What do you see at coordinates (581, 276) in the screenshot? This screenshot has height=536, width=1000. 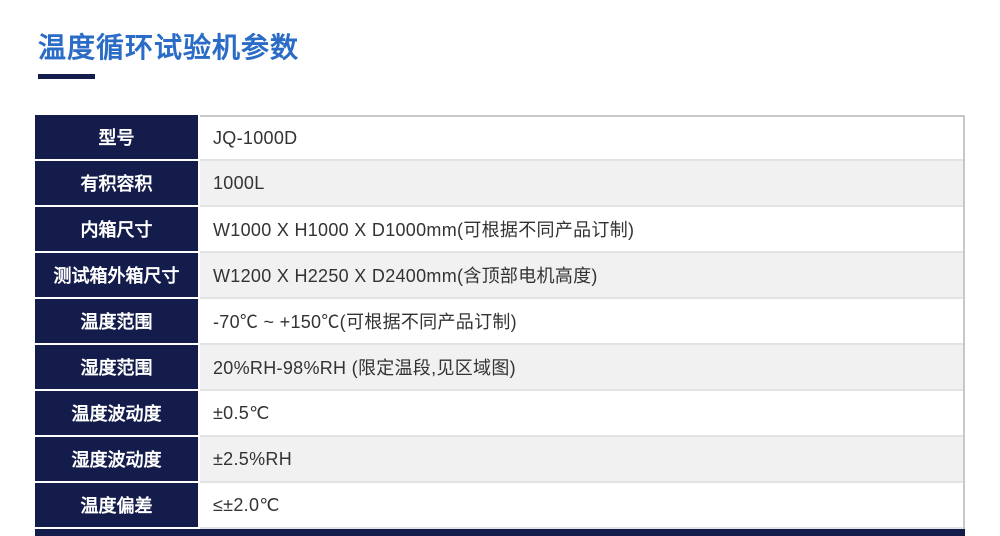 I see `row-value: W1200 X H2250 X D2400mm(含顶部电机高度)` at bounding box center [581, 276].